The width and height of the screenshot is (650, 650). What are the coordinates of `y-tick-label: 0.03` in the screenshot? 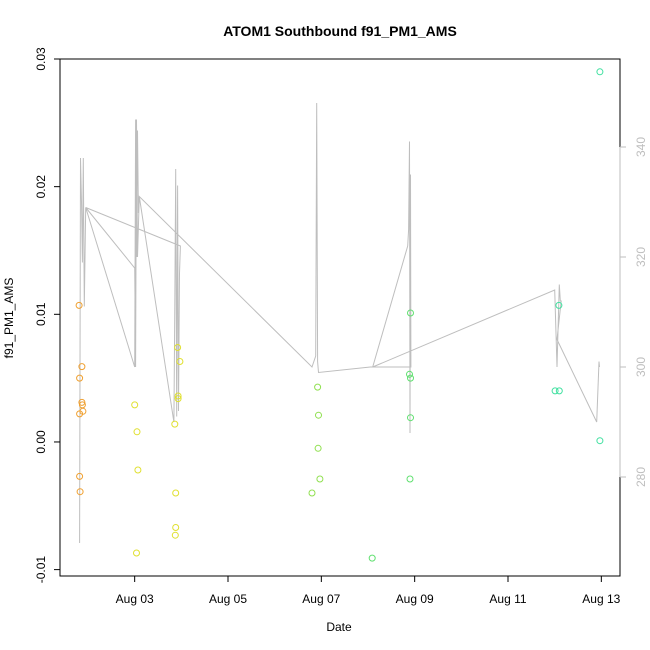 It's located at (41, 59).